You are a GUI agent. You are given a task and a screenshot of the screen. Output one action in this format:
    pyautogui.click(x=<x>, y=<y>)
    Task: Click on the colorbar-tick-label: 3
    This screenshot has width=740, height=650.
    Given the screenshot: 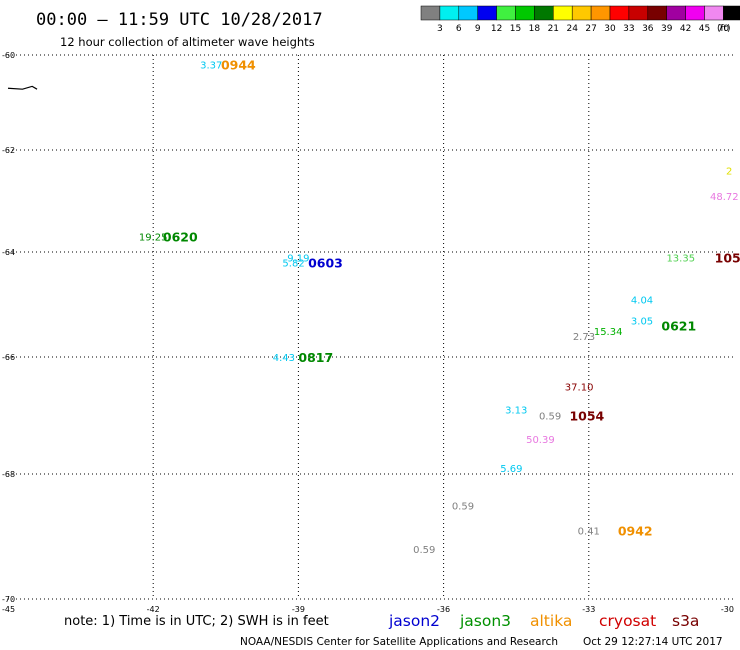 What is the action you would take?
    pyautogui.click(x=440, y=29)
    